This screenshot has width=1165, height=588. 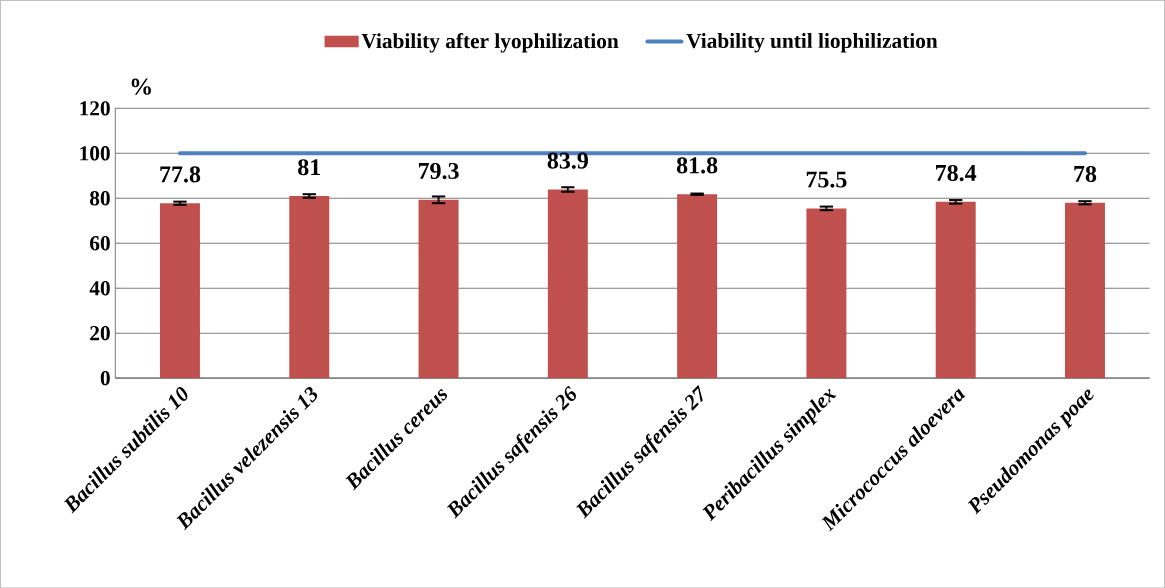 I want to click on y-tick-label: 80, so click(x=100, y=198).